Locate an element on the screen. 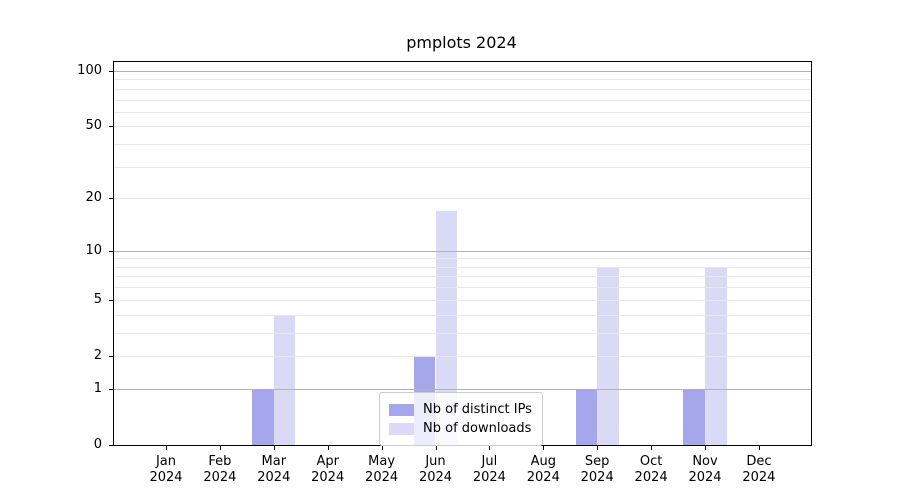 This screenshot has height=500, width=900. x-tick-label-dec: Dec 2024 is located at coordinates (759, 469).